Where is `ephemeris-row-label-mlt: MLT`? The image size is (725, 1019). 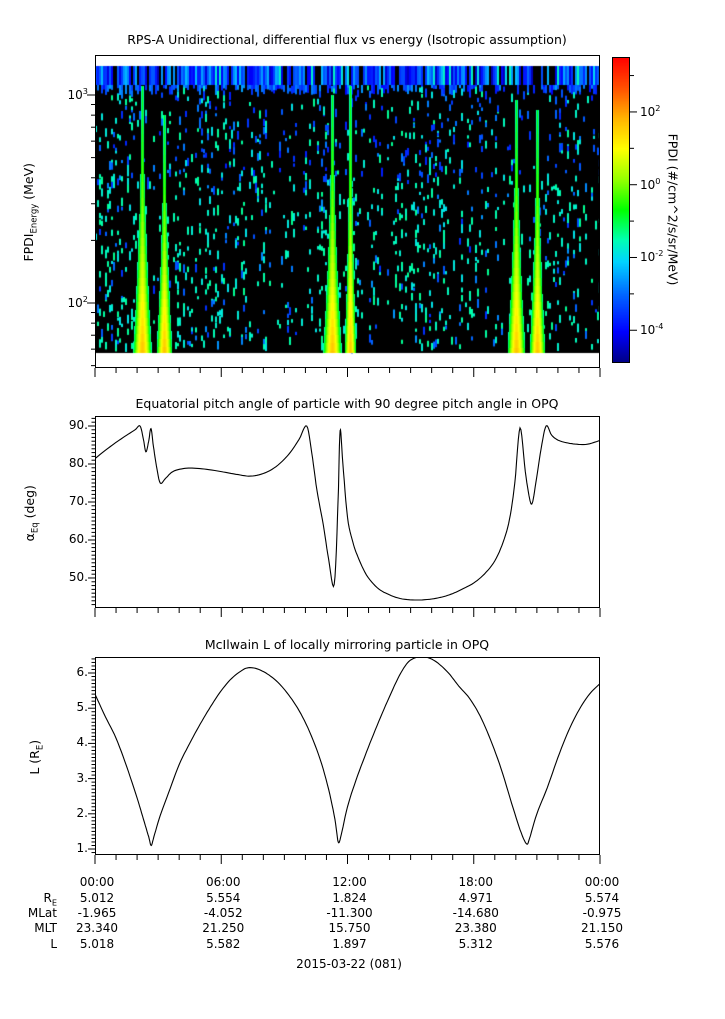 ephemeris-row-label-mlt: MLT is located at coordinates (45, 928).